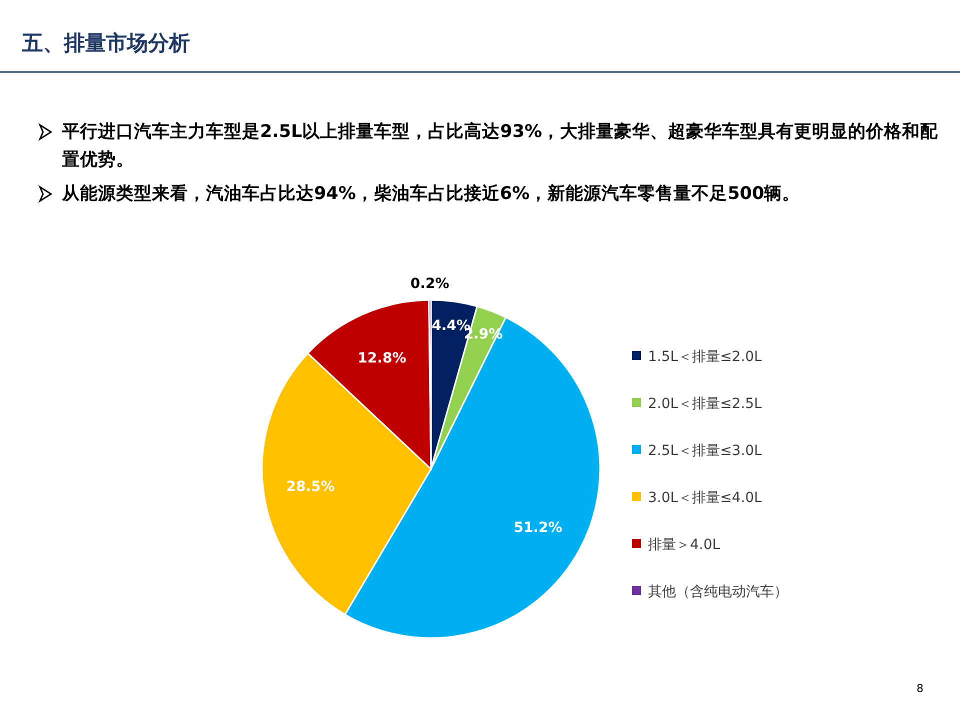 This screenshot has height=720, width=960. I want to click on legend-label: 其他（含纯电动汽车）, so click(718, 592).